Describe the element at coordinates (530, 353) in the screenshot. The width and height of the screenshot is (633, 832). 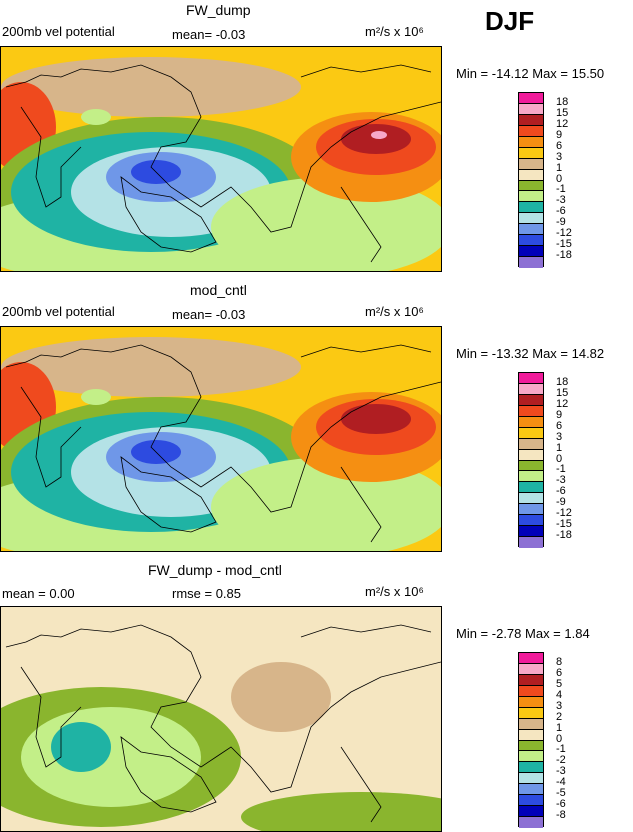
I see `panel2-minmax: Min = -13.32 Max = 14.82` at that location.